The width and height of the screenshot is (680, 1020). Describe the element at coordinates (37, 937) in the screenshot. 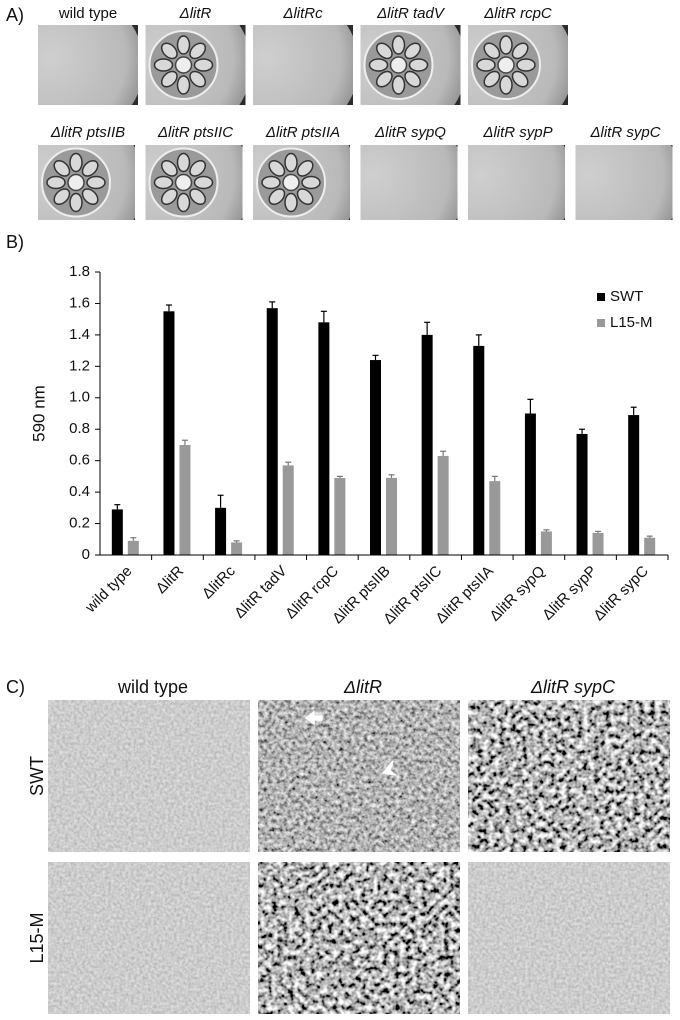

I see `row-header: L15-M` at that location.